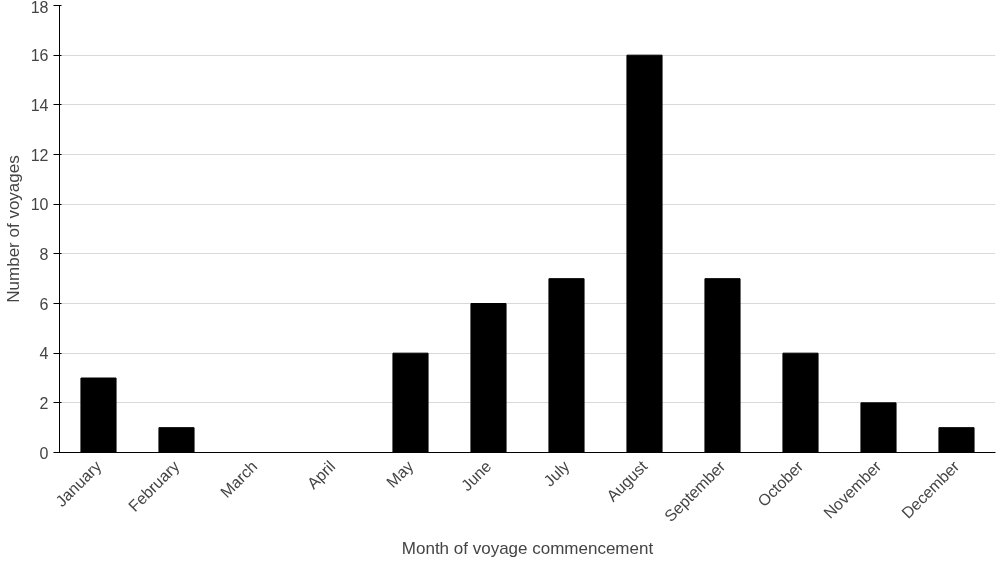 This screenshot has height=564, width=1002. What do you see at coordinates (44, 453) in the screenshot?
I see `y-tick-label: 0` at bounding box center [44, 453].